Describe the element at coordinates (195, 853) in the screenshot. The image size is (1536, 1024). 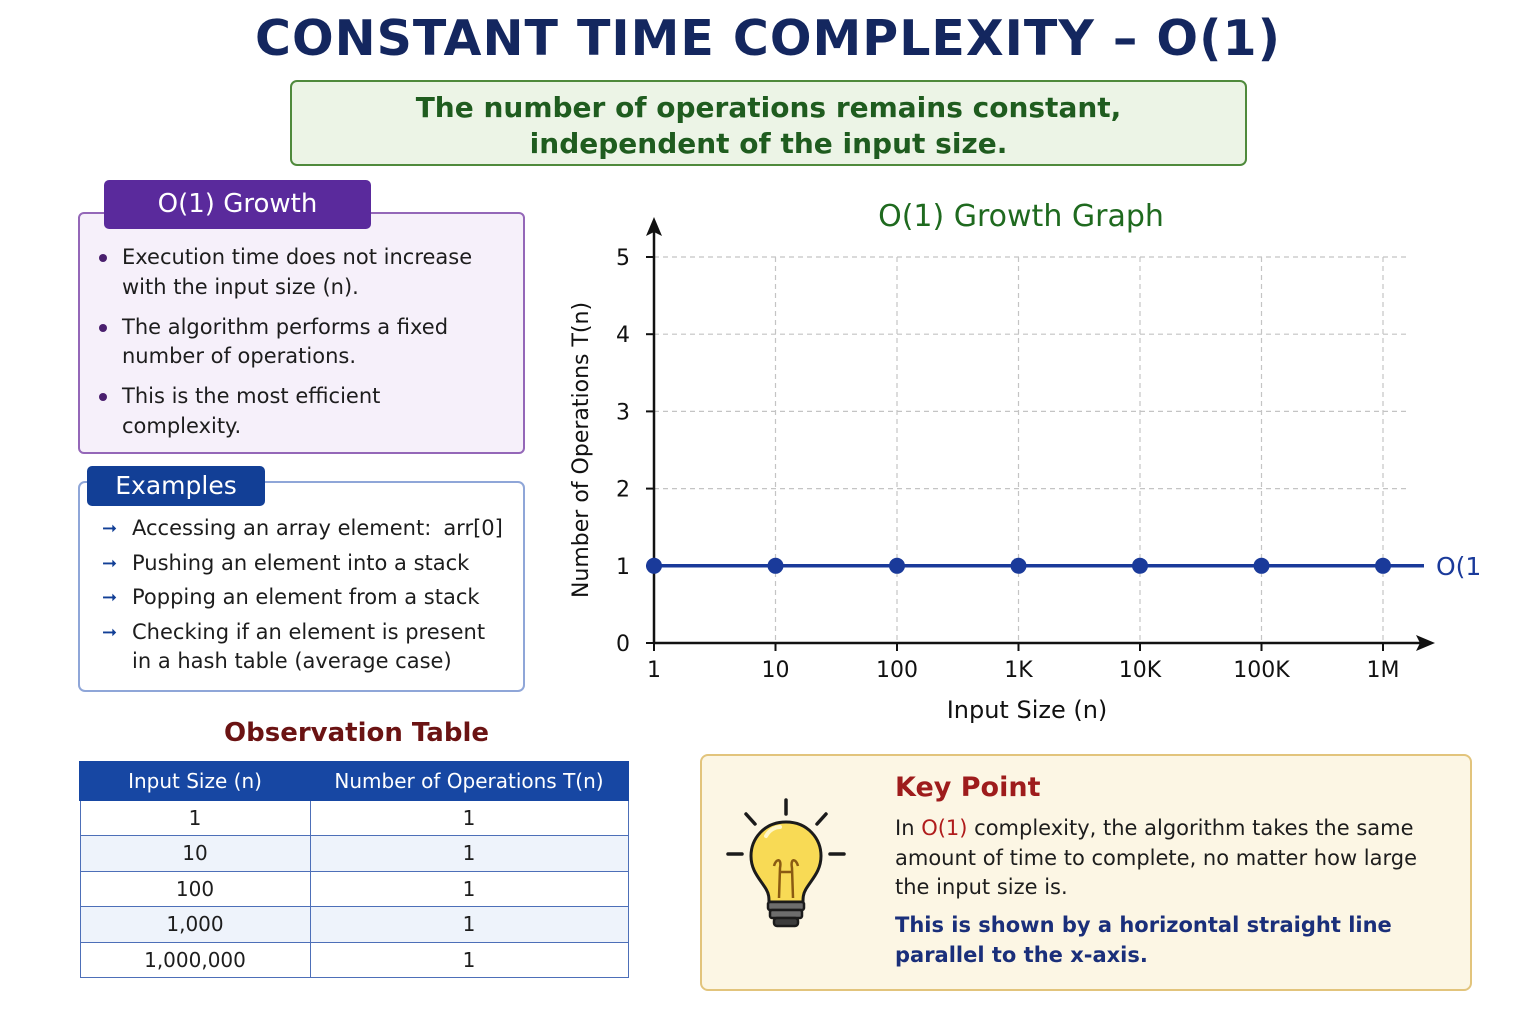
I see `table-cell: 10` at that location.